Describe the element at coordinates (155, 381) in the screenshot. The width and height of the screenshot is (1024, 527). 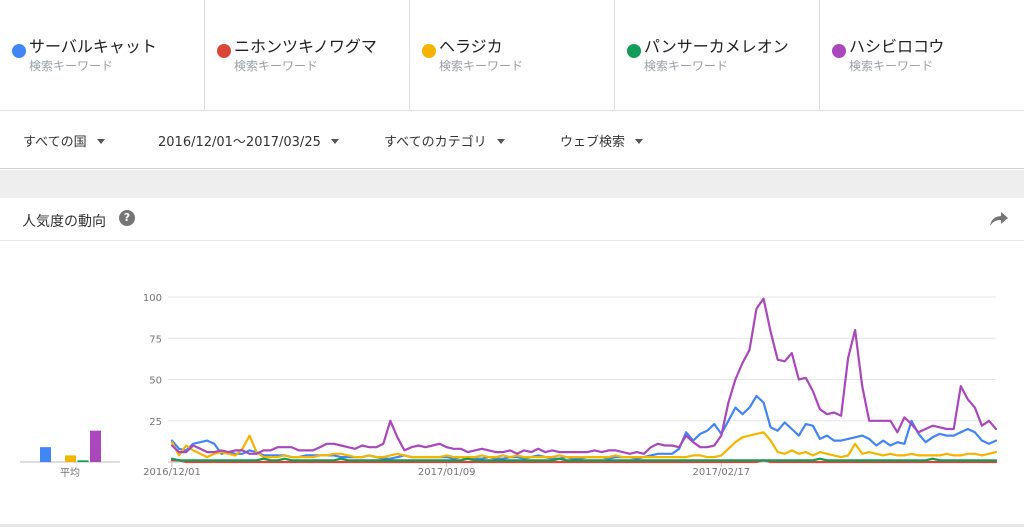
I see `y-tick-label: 50` at that location.